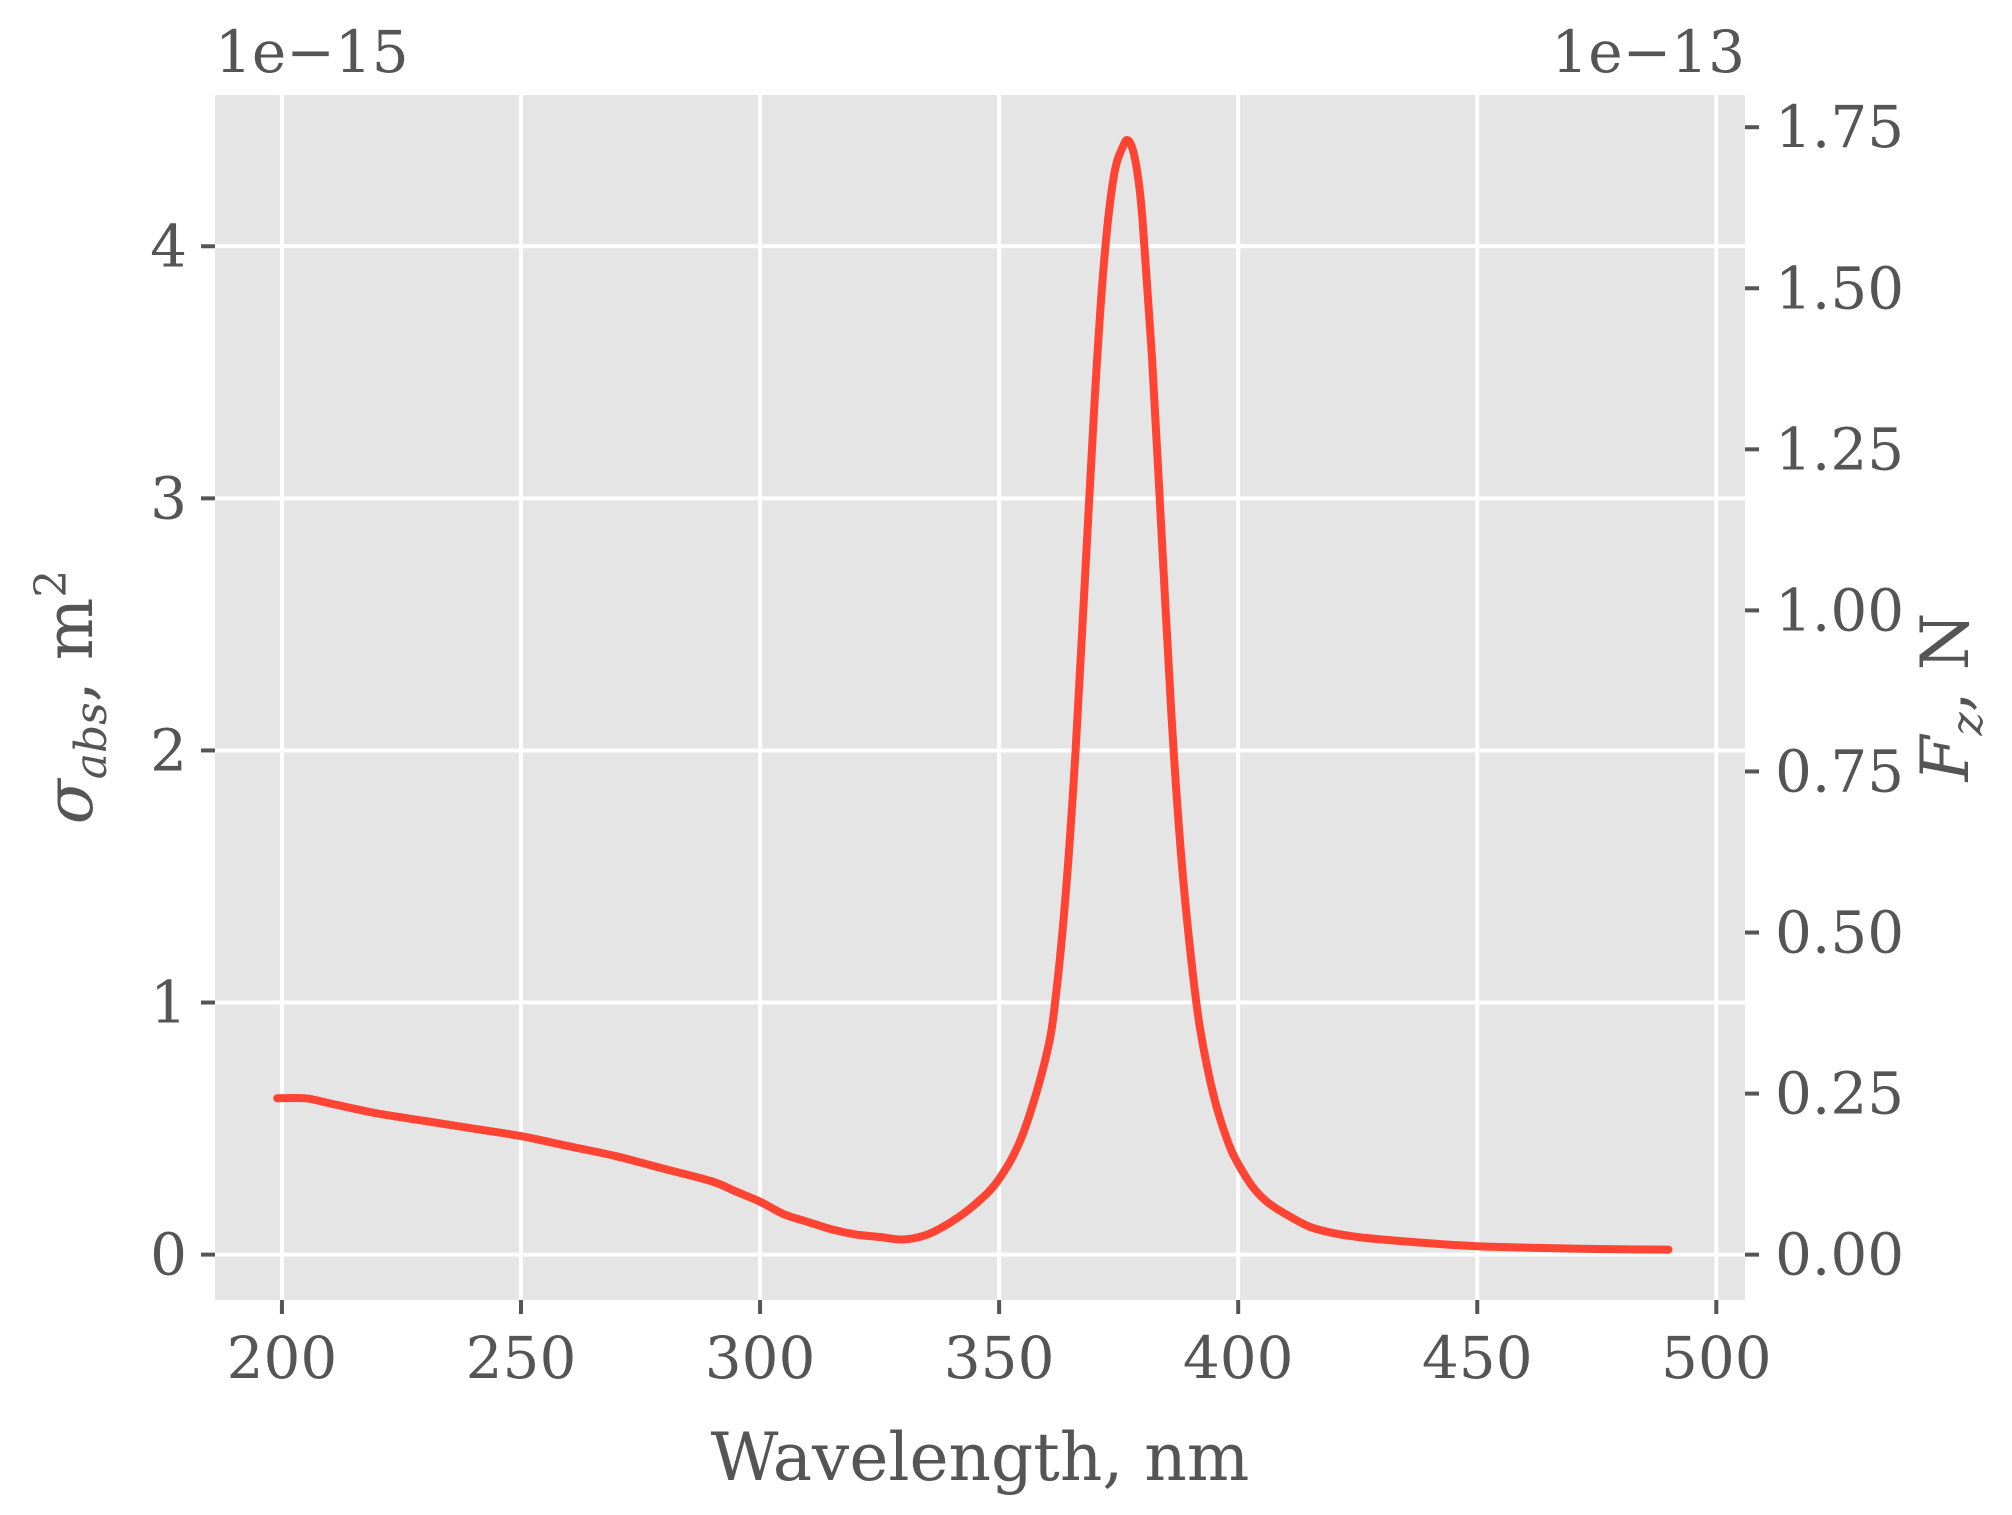 The width and height of the screenshot is (2012, 1515). I want to click on x-tick-label: 400, so click(1238, 1358).